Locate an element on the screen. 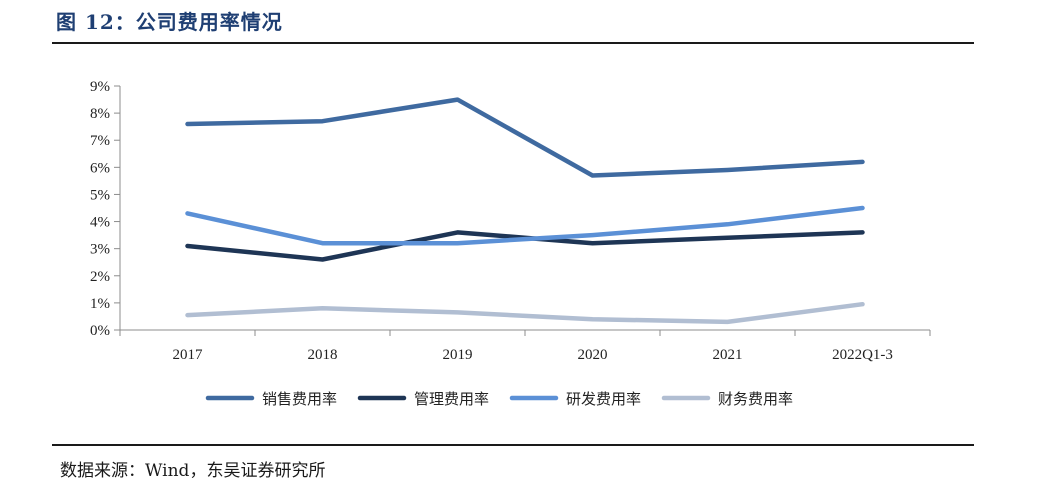 This screenshot has width=1038, height=496. y-tick-label: 9% is located at coordinates (100, 87).